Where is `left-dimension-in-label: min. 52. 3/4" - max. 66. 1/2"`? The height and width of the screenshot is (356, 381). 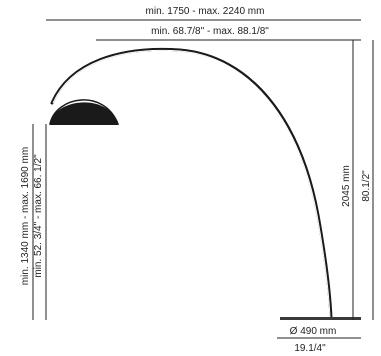
left-dimension-in-label: min. 52. 3/4" - max. 66. 1/2" is located at coordinates (38, 216).